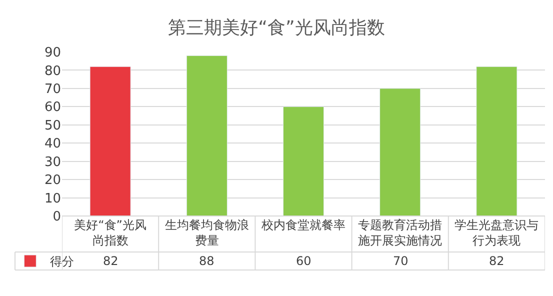  What do you see at coordinates (400, 233) in the screenshot?
I see `x-tick-label: 专题教育活动措施开展实施情况` at bounding box center [400, 233].